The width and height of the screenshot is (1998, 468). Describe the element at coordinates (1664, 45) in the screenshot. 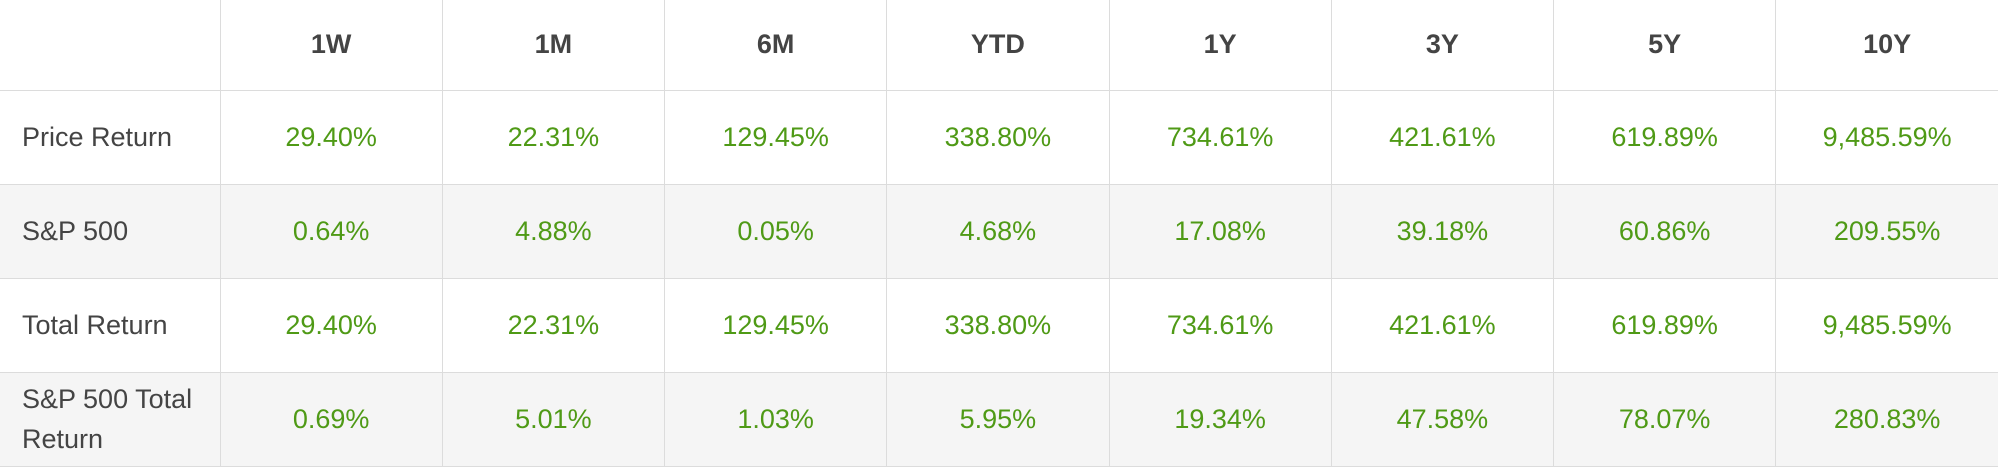

I see `column-header: 5Y` at that location.